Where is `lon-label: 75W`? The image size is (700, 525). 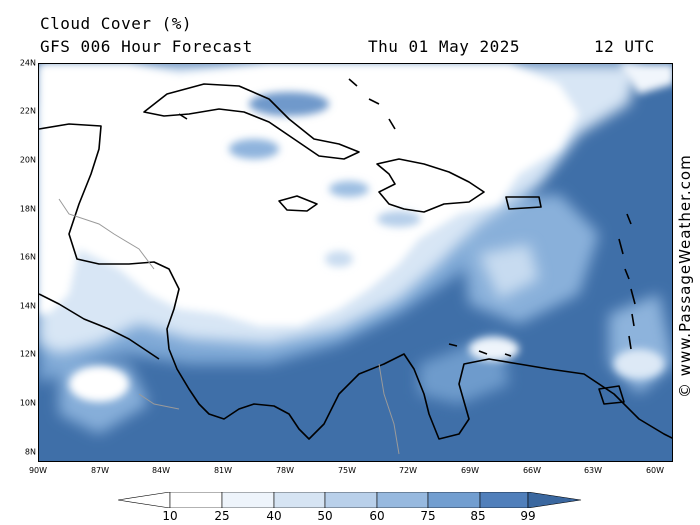
lon-label: 75W is located at coordinates (347, 470).